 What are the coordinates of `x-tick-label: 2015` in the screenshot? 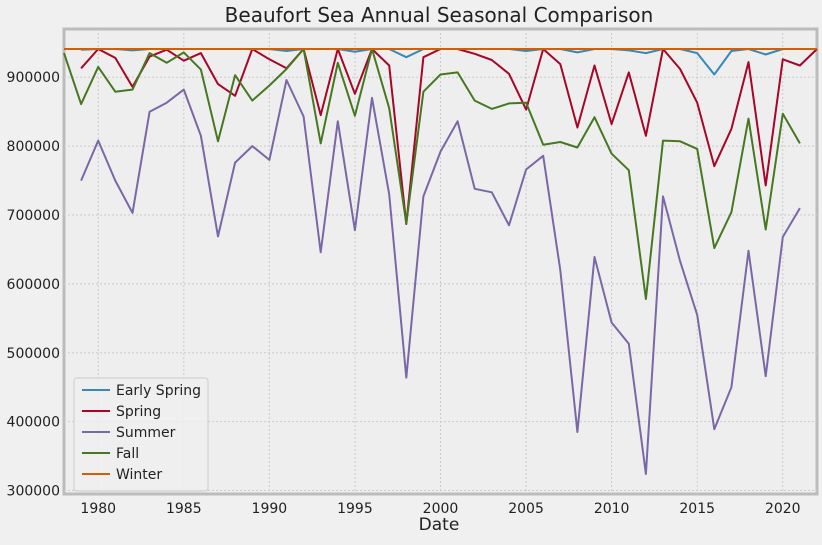 It's located at (697, 509).